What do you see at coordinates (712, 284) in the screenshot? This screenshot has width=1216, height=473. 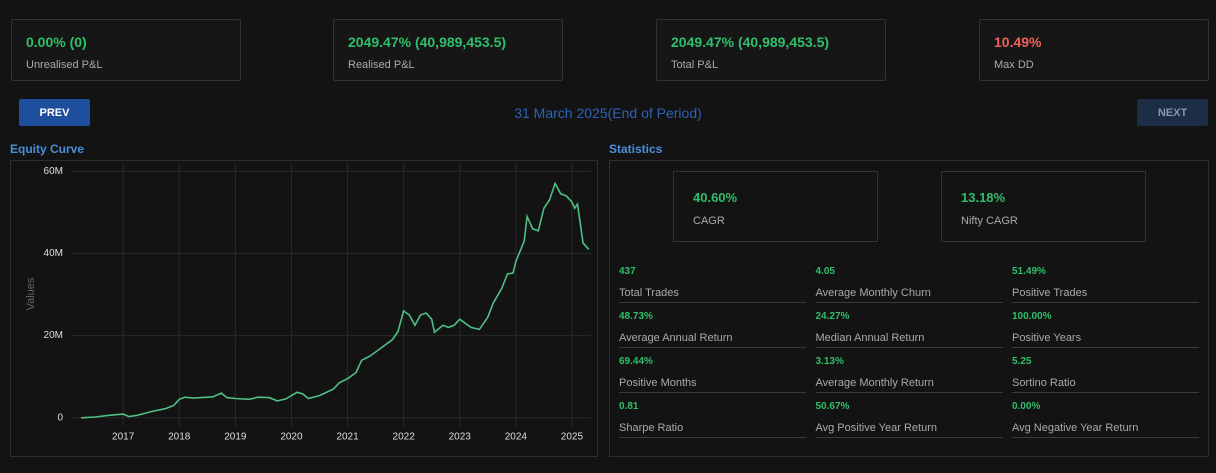 I see `stat-item: 437 Total Trades` at bounding box center [712, 284].